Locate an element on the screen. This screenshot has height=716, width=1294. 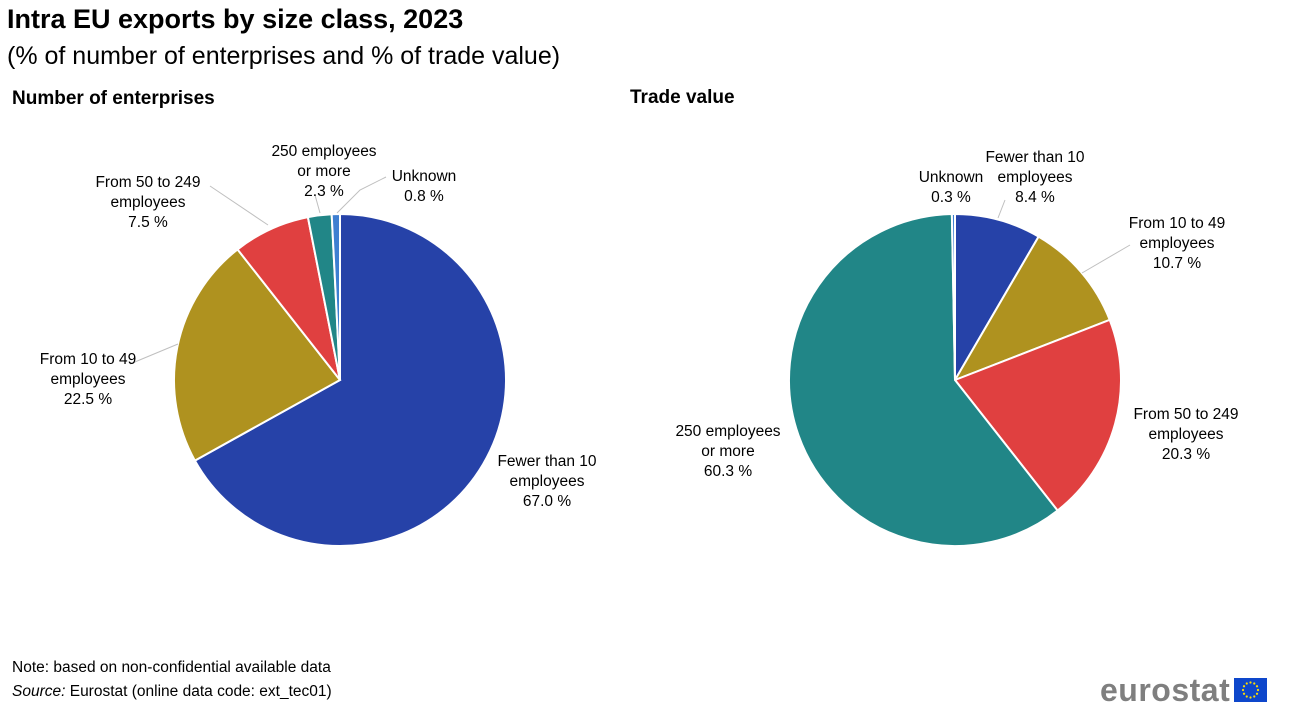
slice-label-line: 8.4 % is located at coordinates (1035, 197).